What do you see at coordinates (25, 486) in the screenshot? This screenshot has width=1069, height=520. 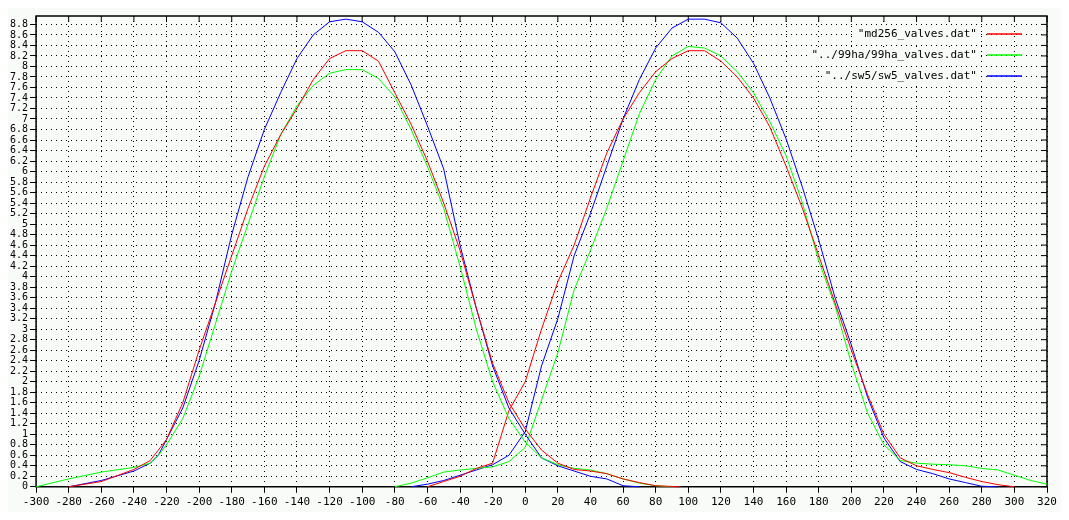 I see `y-tick-label: 0` at bounding box center [25, 486].